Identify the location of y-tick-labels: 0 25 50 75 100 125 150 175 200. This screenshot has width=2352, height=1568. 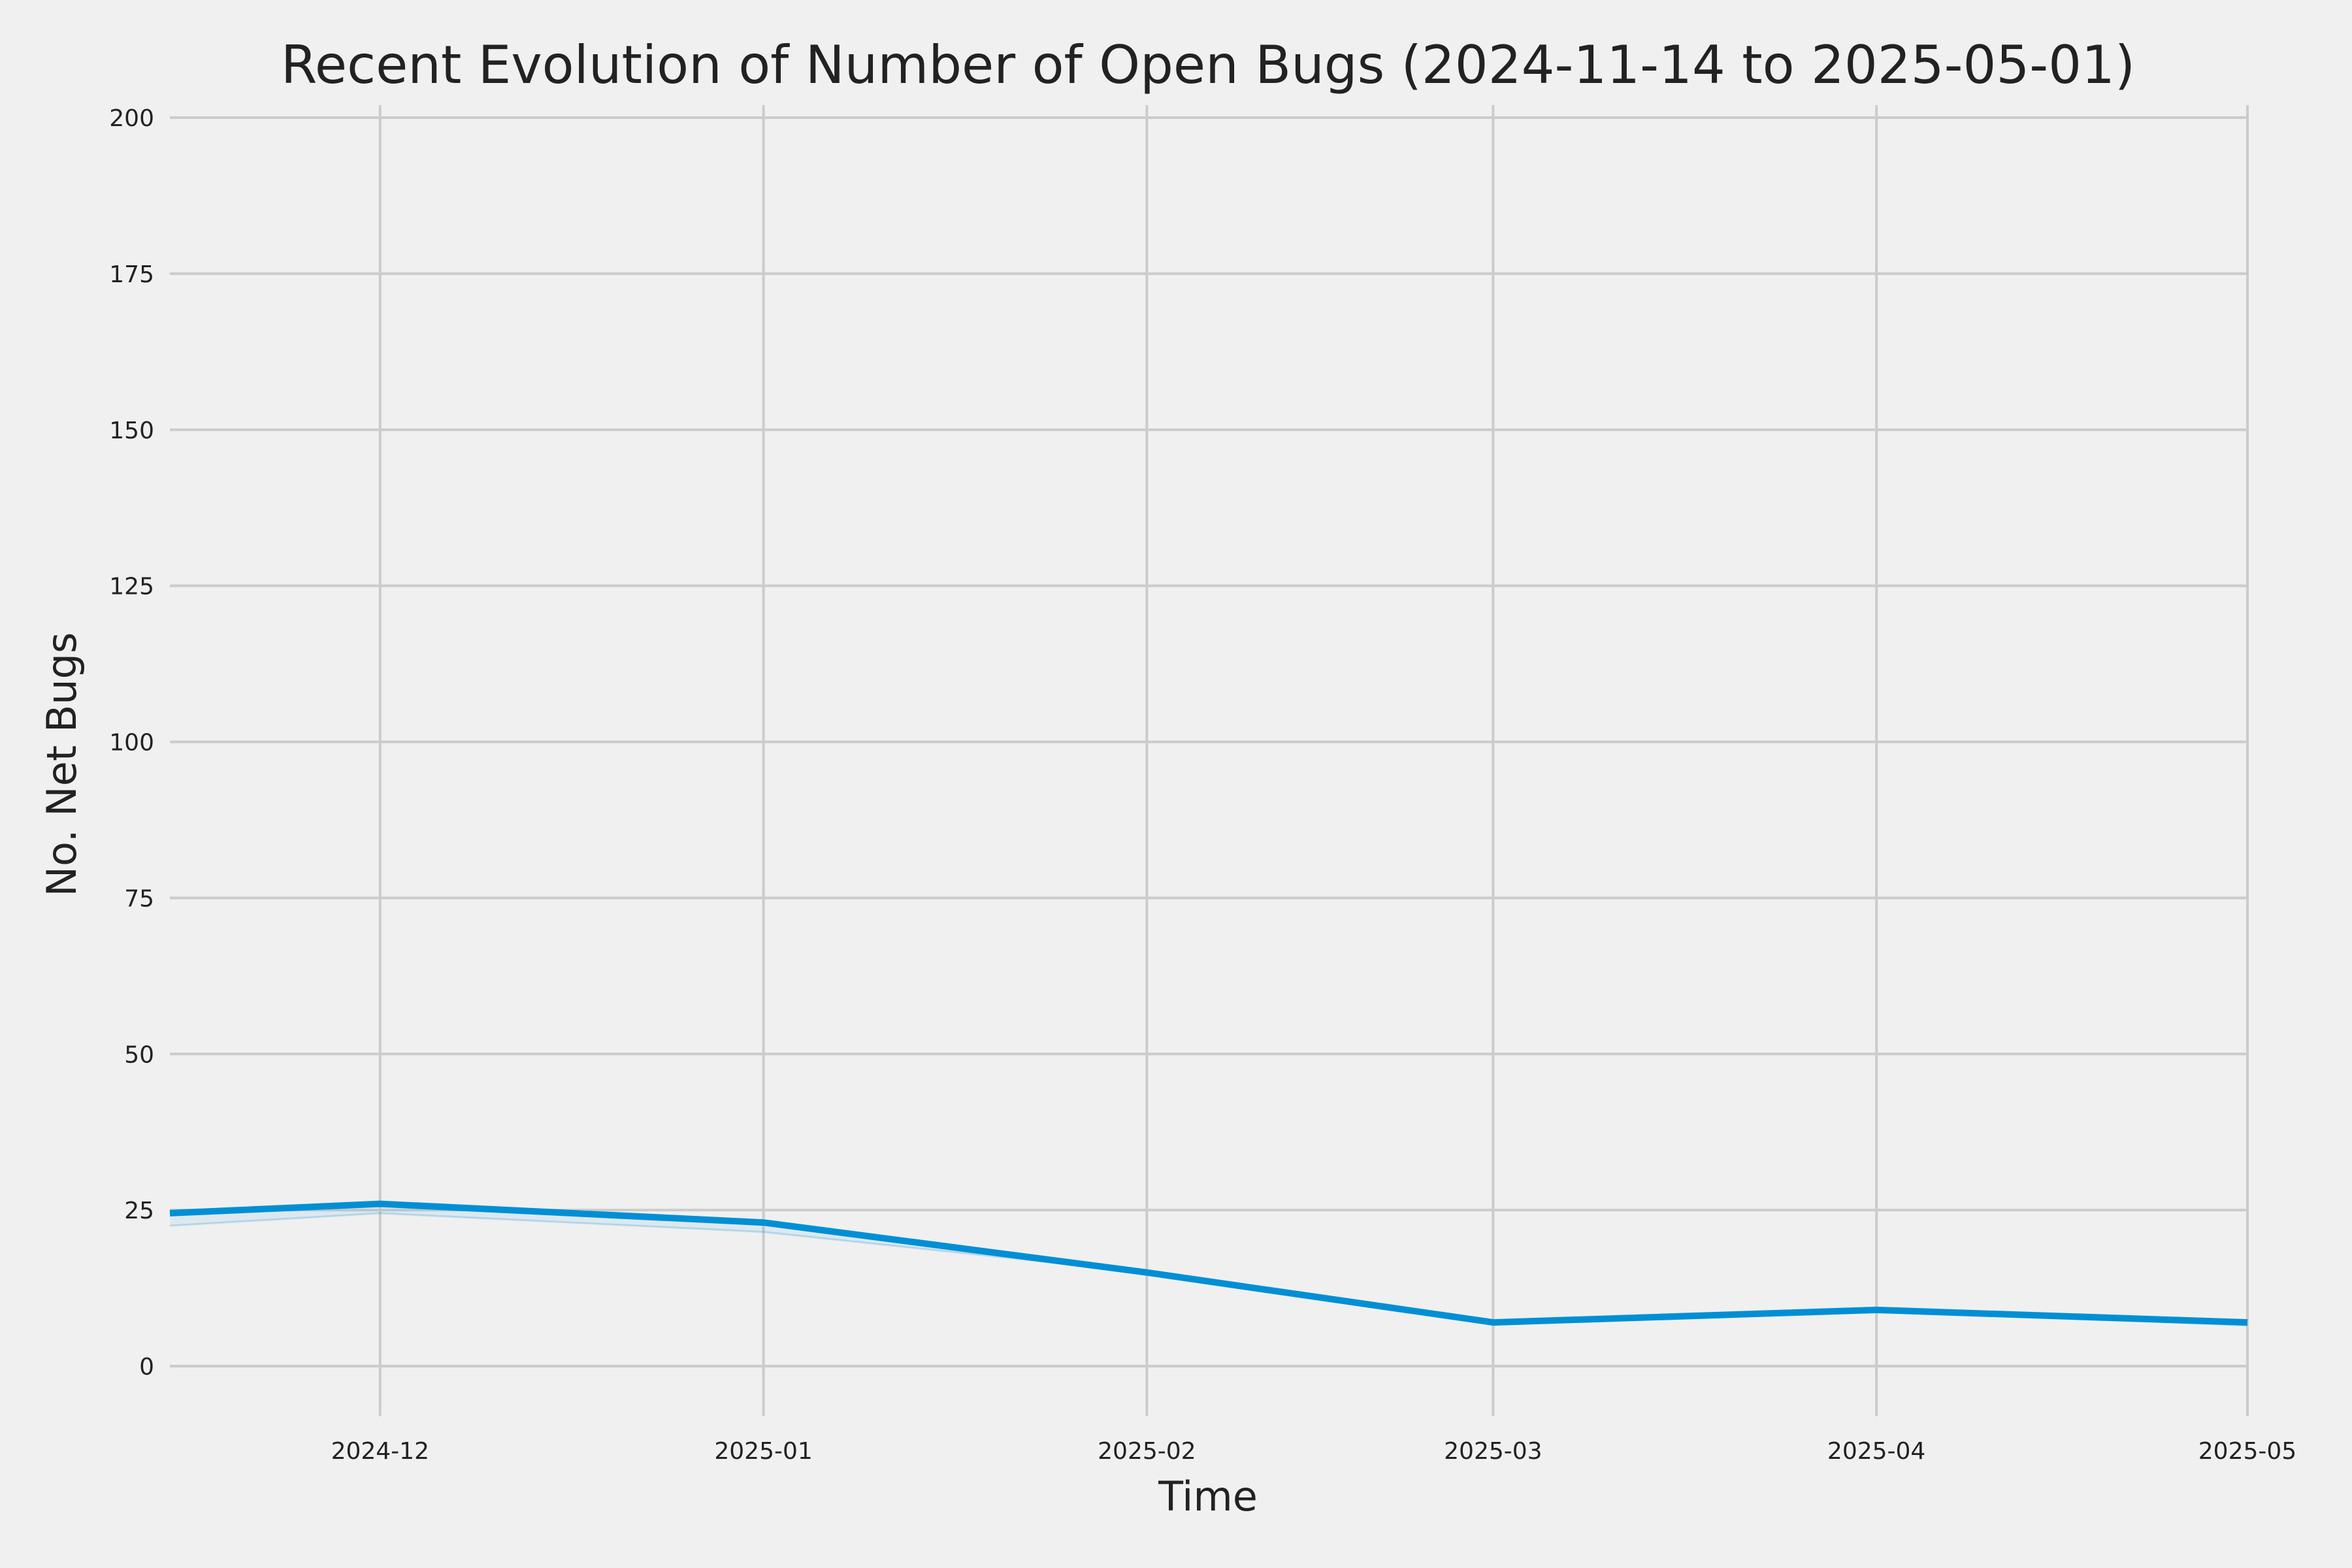
(131, 742).